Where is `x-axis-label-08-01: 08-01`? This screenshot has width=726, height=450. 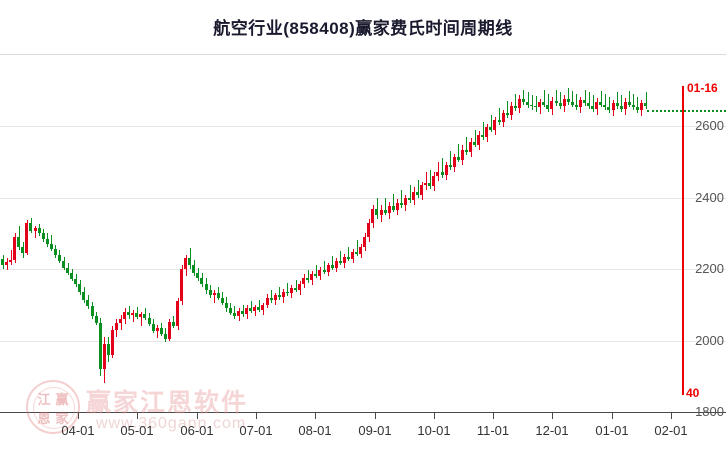 x-axis-label-08-01: 08-01 is located at coordinates (315, 430).